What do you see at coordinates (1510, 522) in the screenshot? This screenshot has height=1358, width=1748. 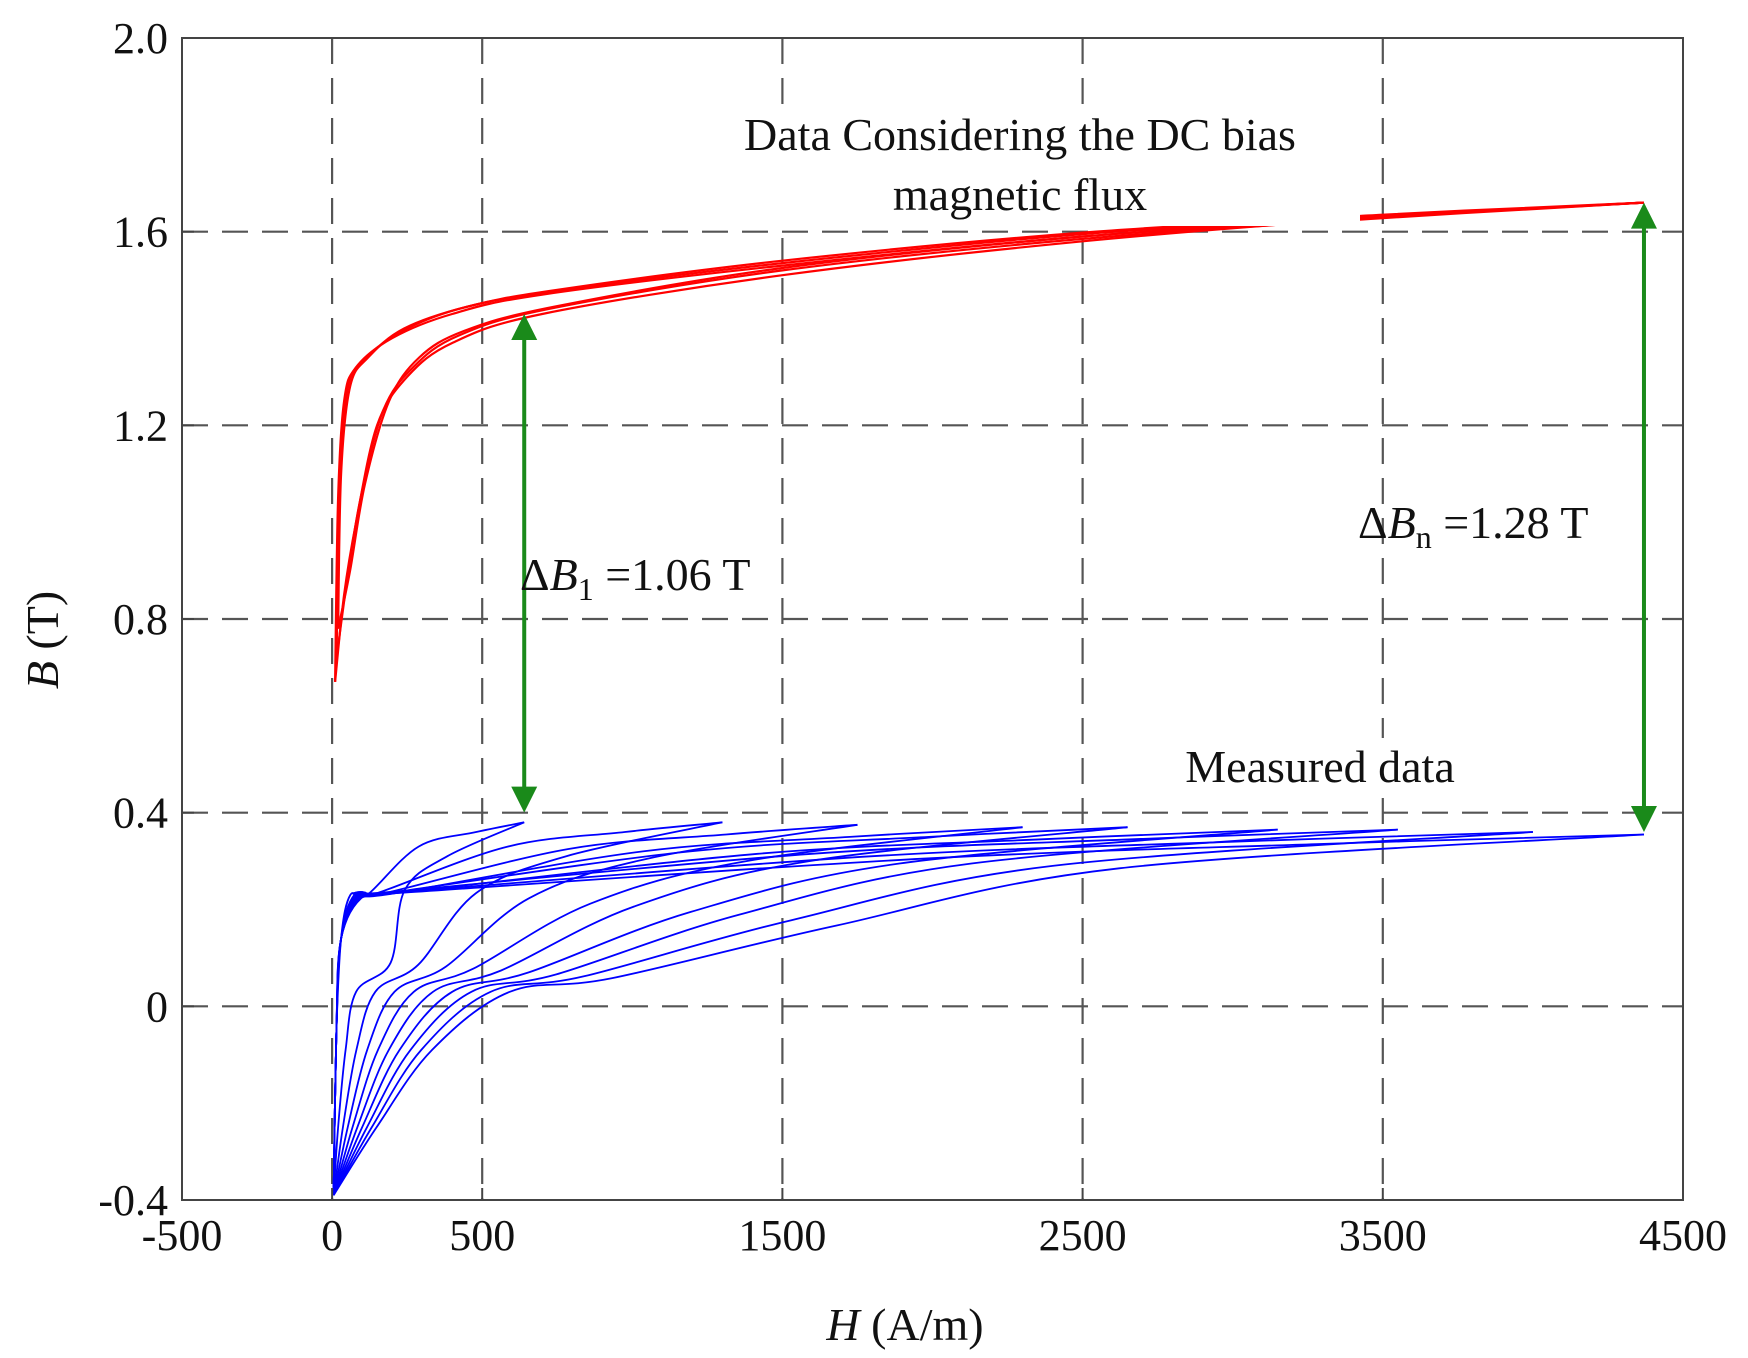 I see `delta-bn-value: =1.28 T` at bounding box center [1510, 522].